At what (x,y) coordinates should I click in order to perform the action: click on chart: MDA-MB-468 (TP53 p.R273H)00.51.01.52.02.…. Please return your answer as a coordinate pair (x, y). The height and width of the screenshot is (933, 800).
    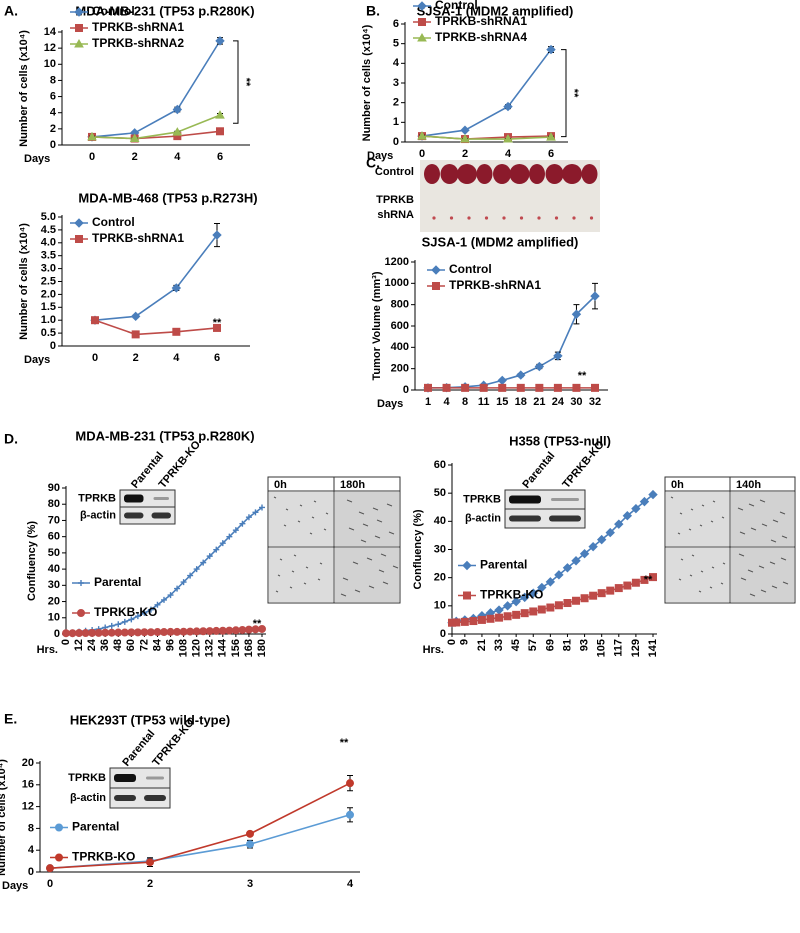
    Looking at the image, I should click on (138, 277).